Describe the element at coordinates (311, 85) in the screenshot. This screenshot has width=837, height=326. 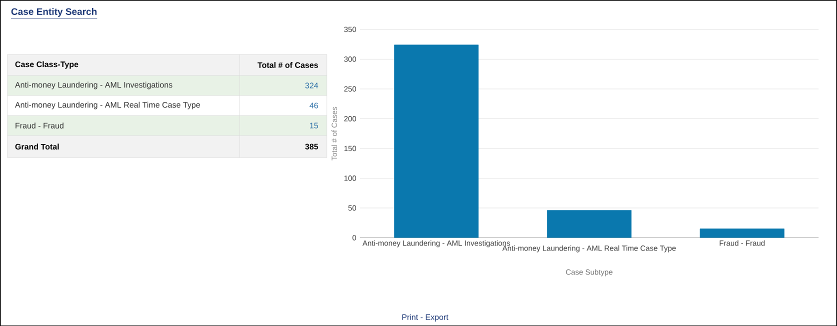
I see `data-label: 324` at that location.